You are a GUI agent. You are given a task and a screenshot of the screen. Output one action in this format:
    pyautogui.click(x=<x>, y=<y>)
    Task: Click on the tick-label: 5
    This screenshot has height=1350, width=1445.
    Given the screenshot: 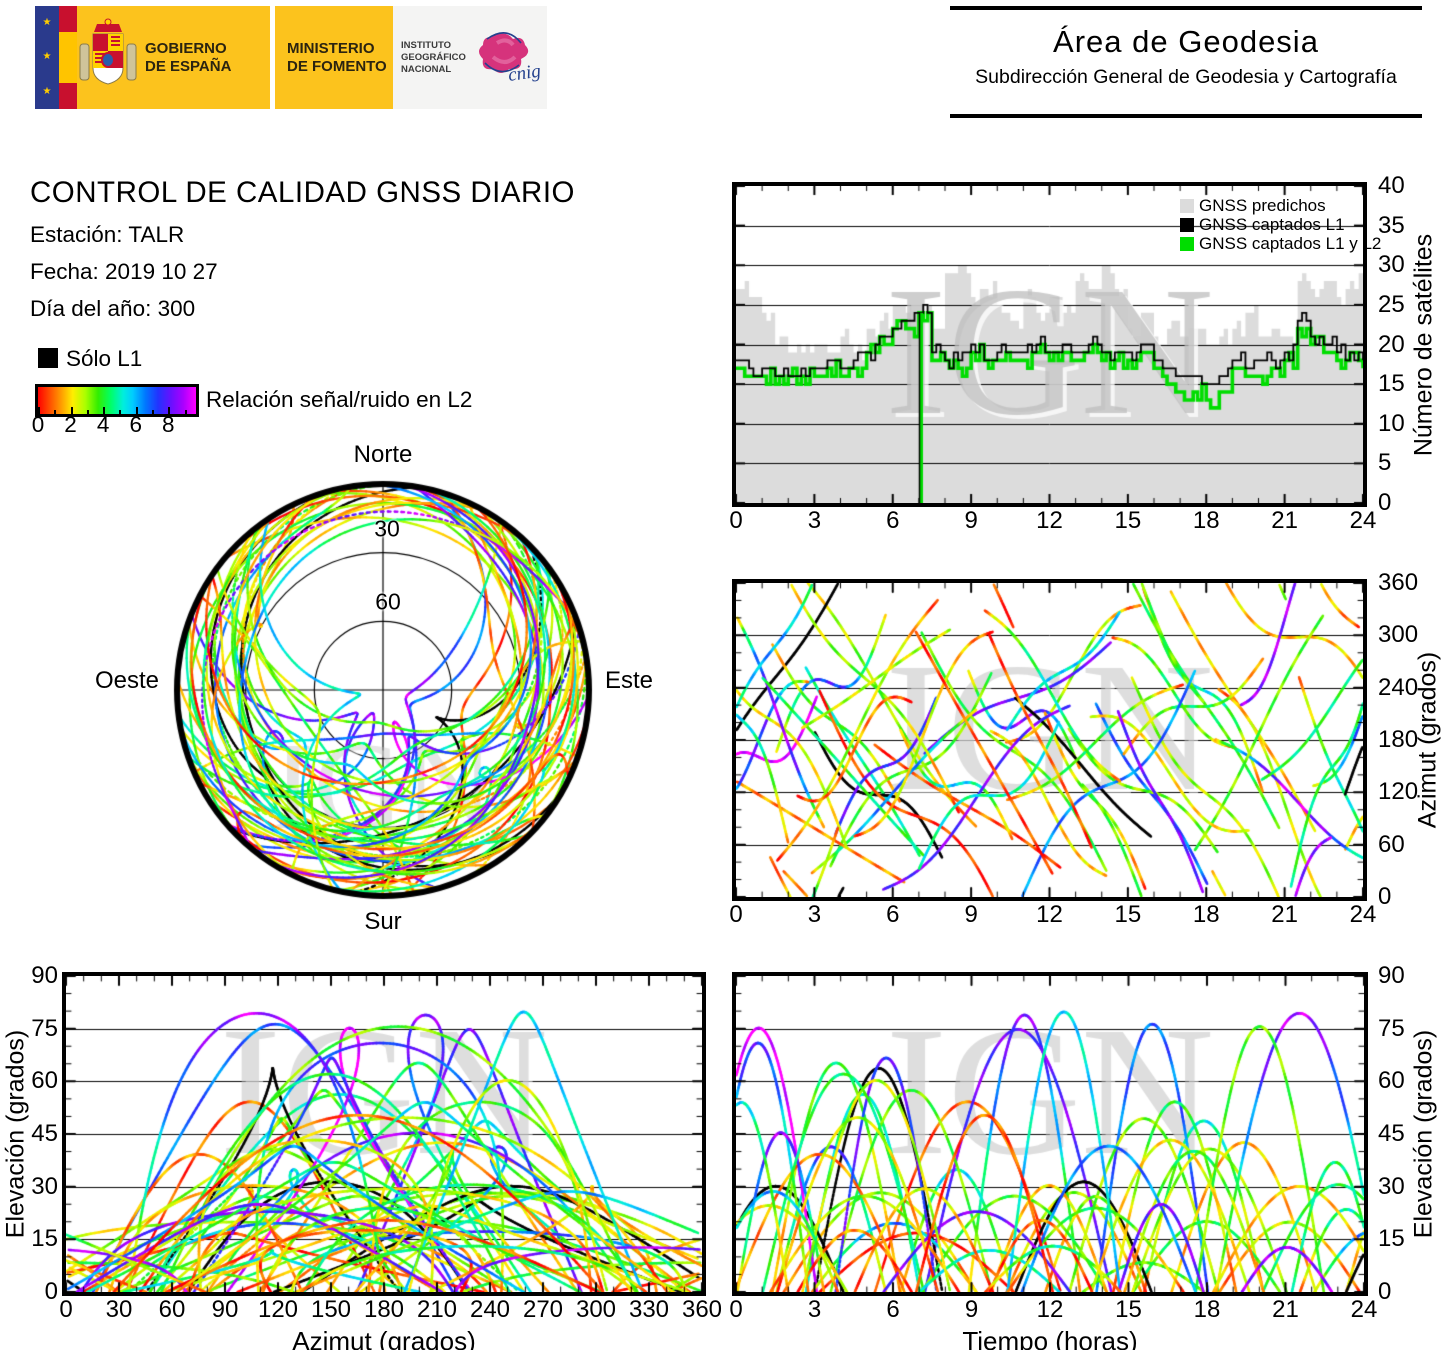 What is the action you would take?
    pyautogui.click(x=1385, y=463)
    